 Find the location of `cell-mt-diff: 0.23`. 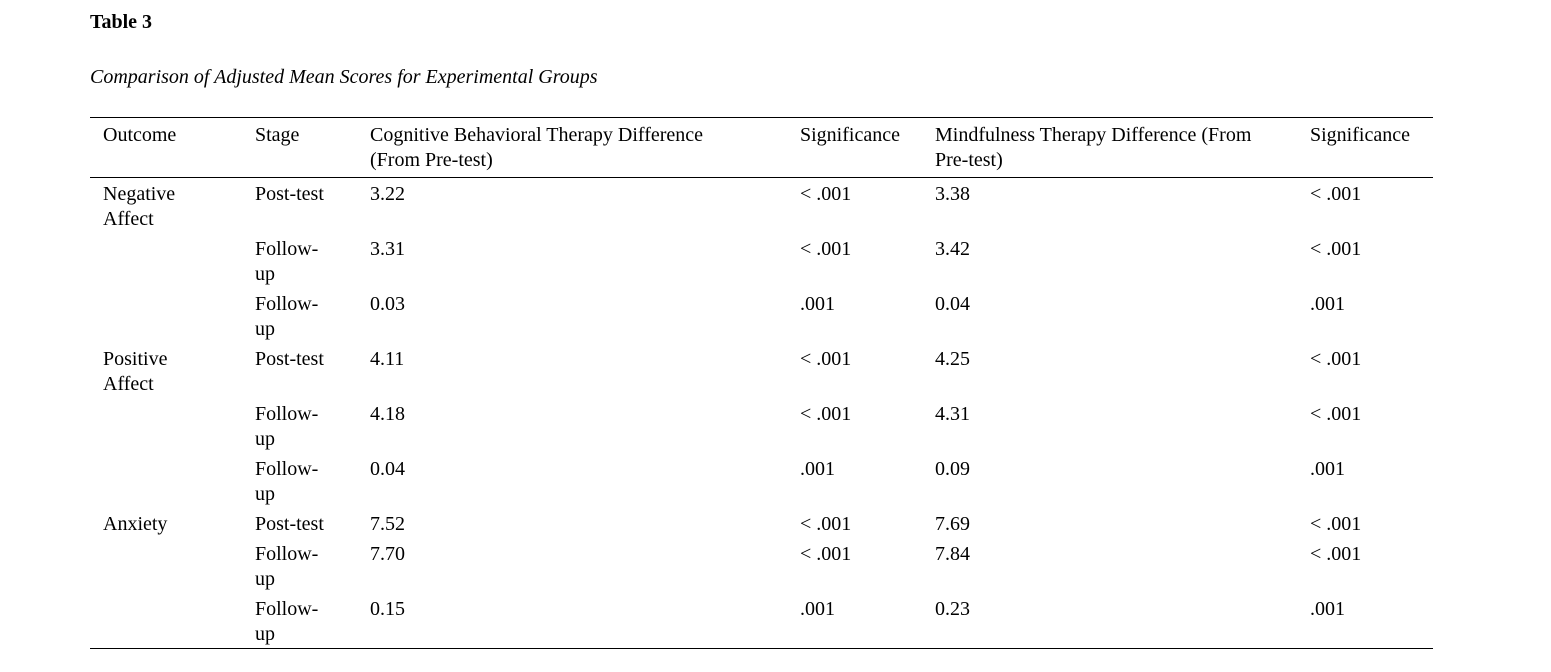

cell-mt-diff: 0.23 is located at coordinates (952, 609).